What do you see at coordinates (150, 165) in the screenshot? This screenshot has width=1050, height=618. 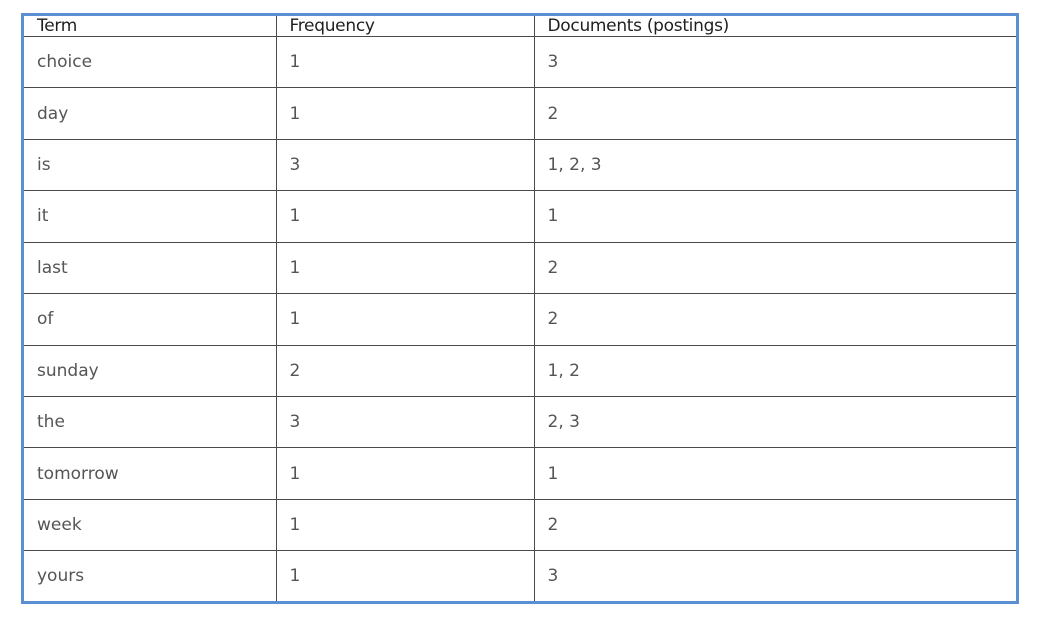 I see `term-cell: is` at bounding box center [150, 165].